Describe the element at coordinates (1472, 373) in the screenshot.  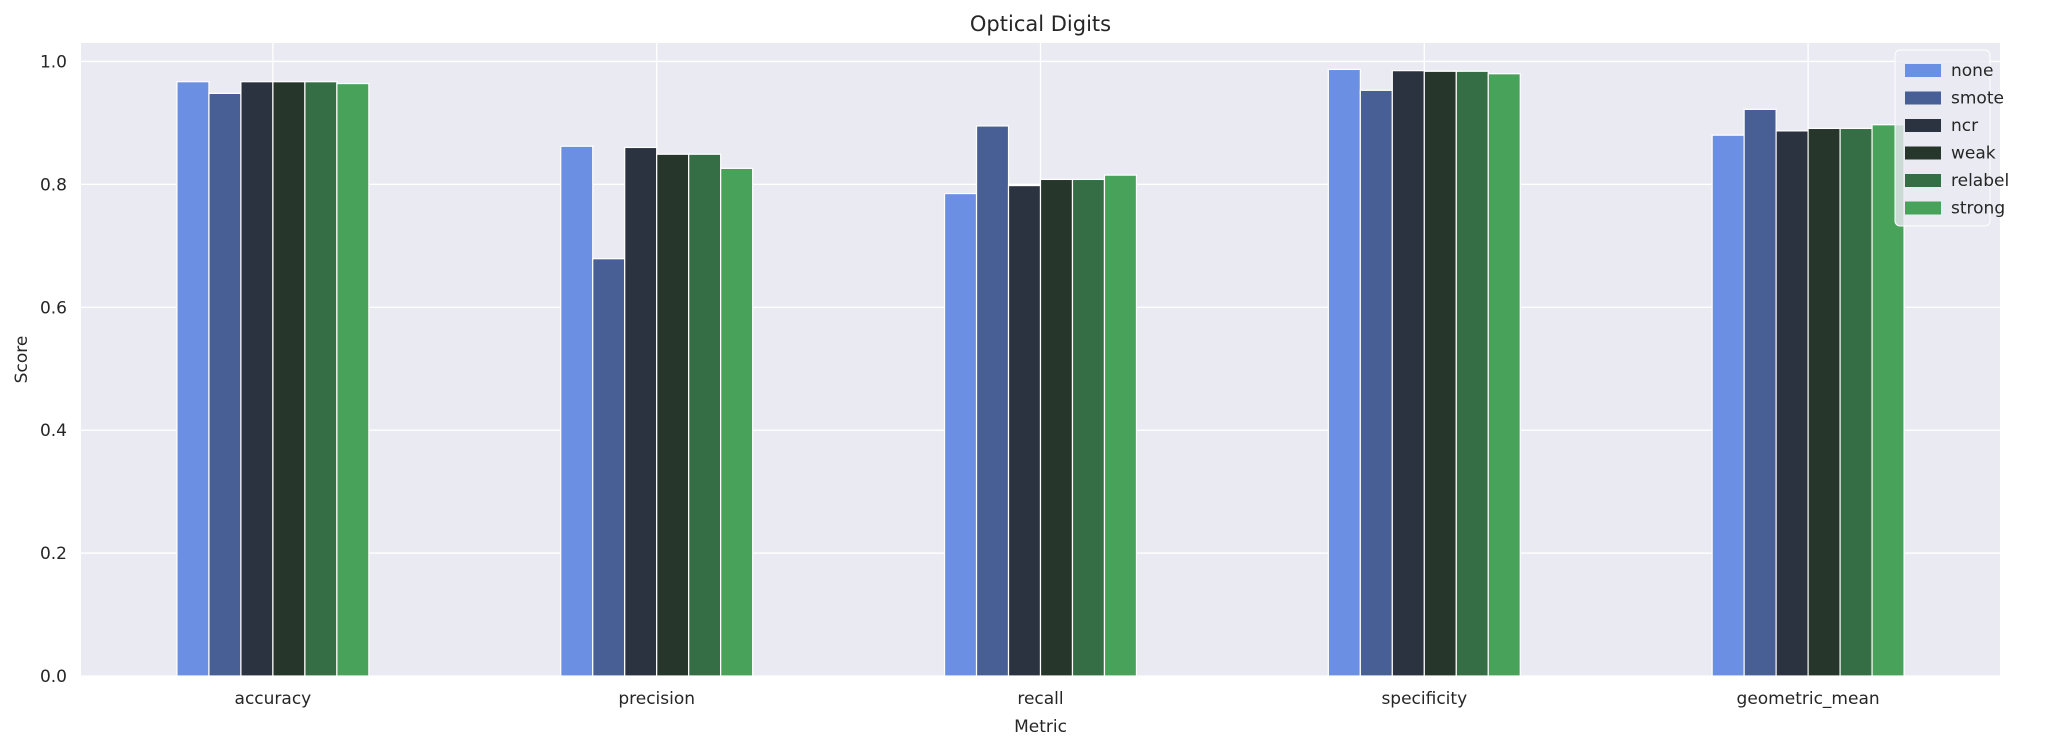
I see `bar-relabel-specificity` at that location.